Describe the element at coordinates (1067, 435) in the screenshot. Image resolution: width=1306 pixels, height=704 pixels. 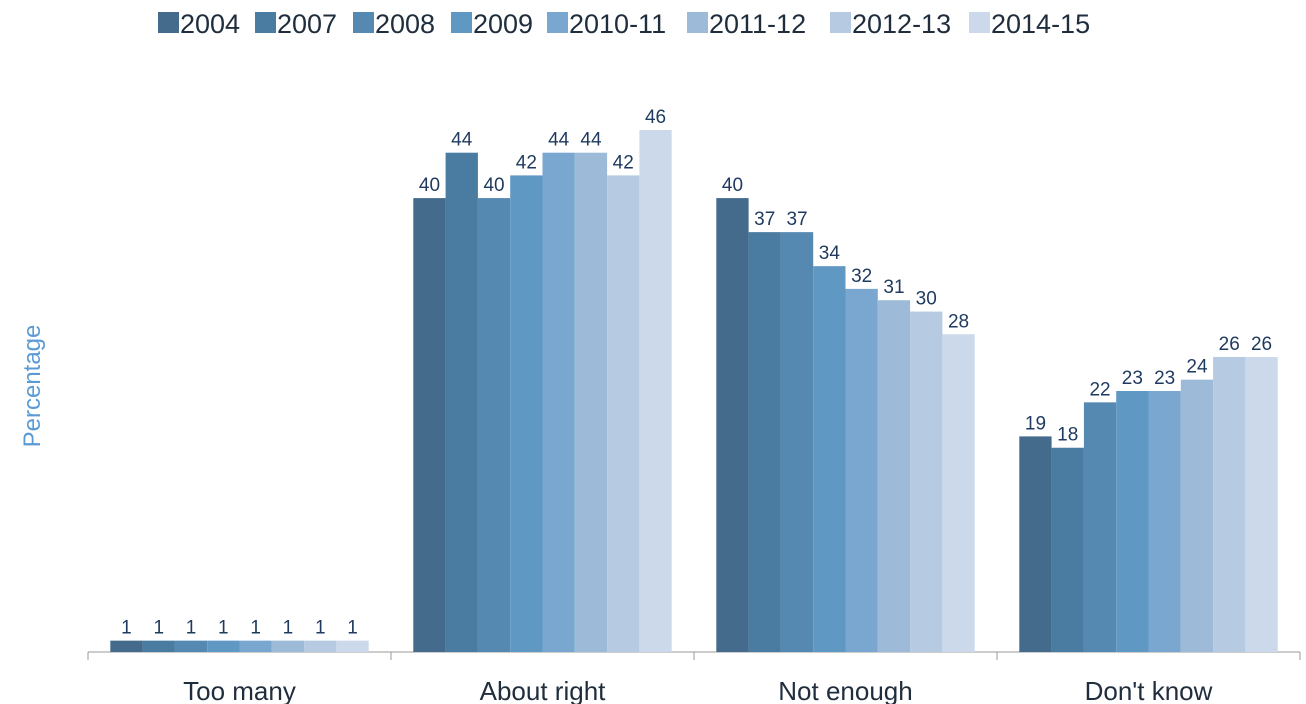
I see `data-label: 18` at that location.